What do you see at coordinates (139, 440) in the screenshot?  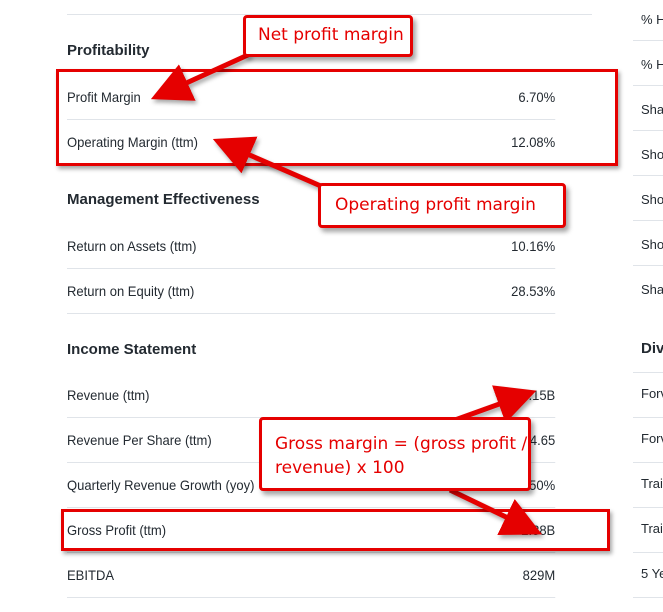 I see `row-label: Revenue Per Share (ttm)` at bounding box center [139, 440].